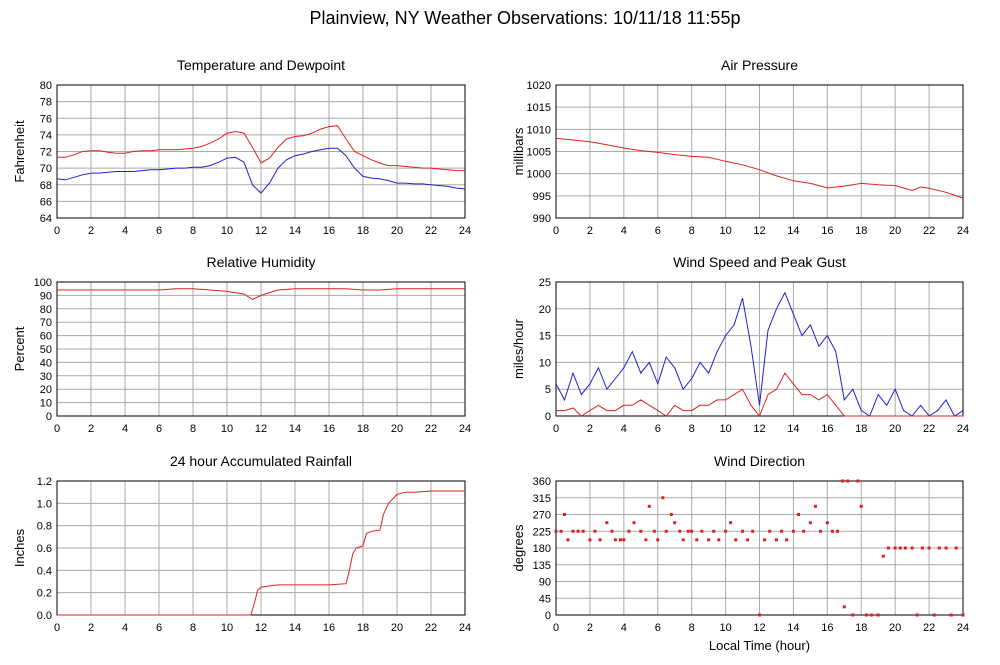 This screenshot has width=1000, height=665. What do you see at coordinates (46, 202) in the screenshot?
I see `y-tick-label: 66` at bounding box center [46, 202].